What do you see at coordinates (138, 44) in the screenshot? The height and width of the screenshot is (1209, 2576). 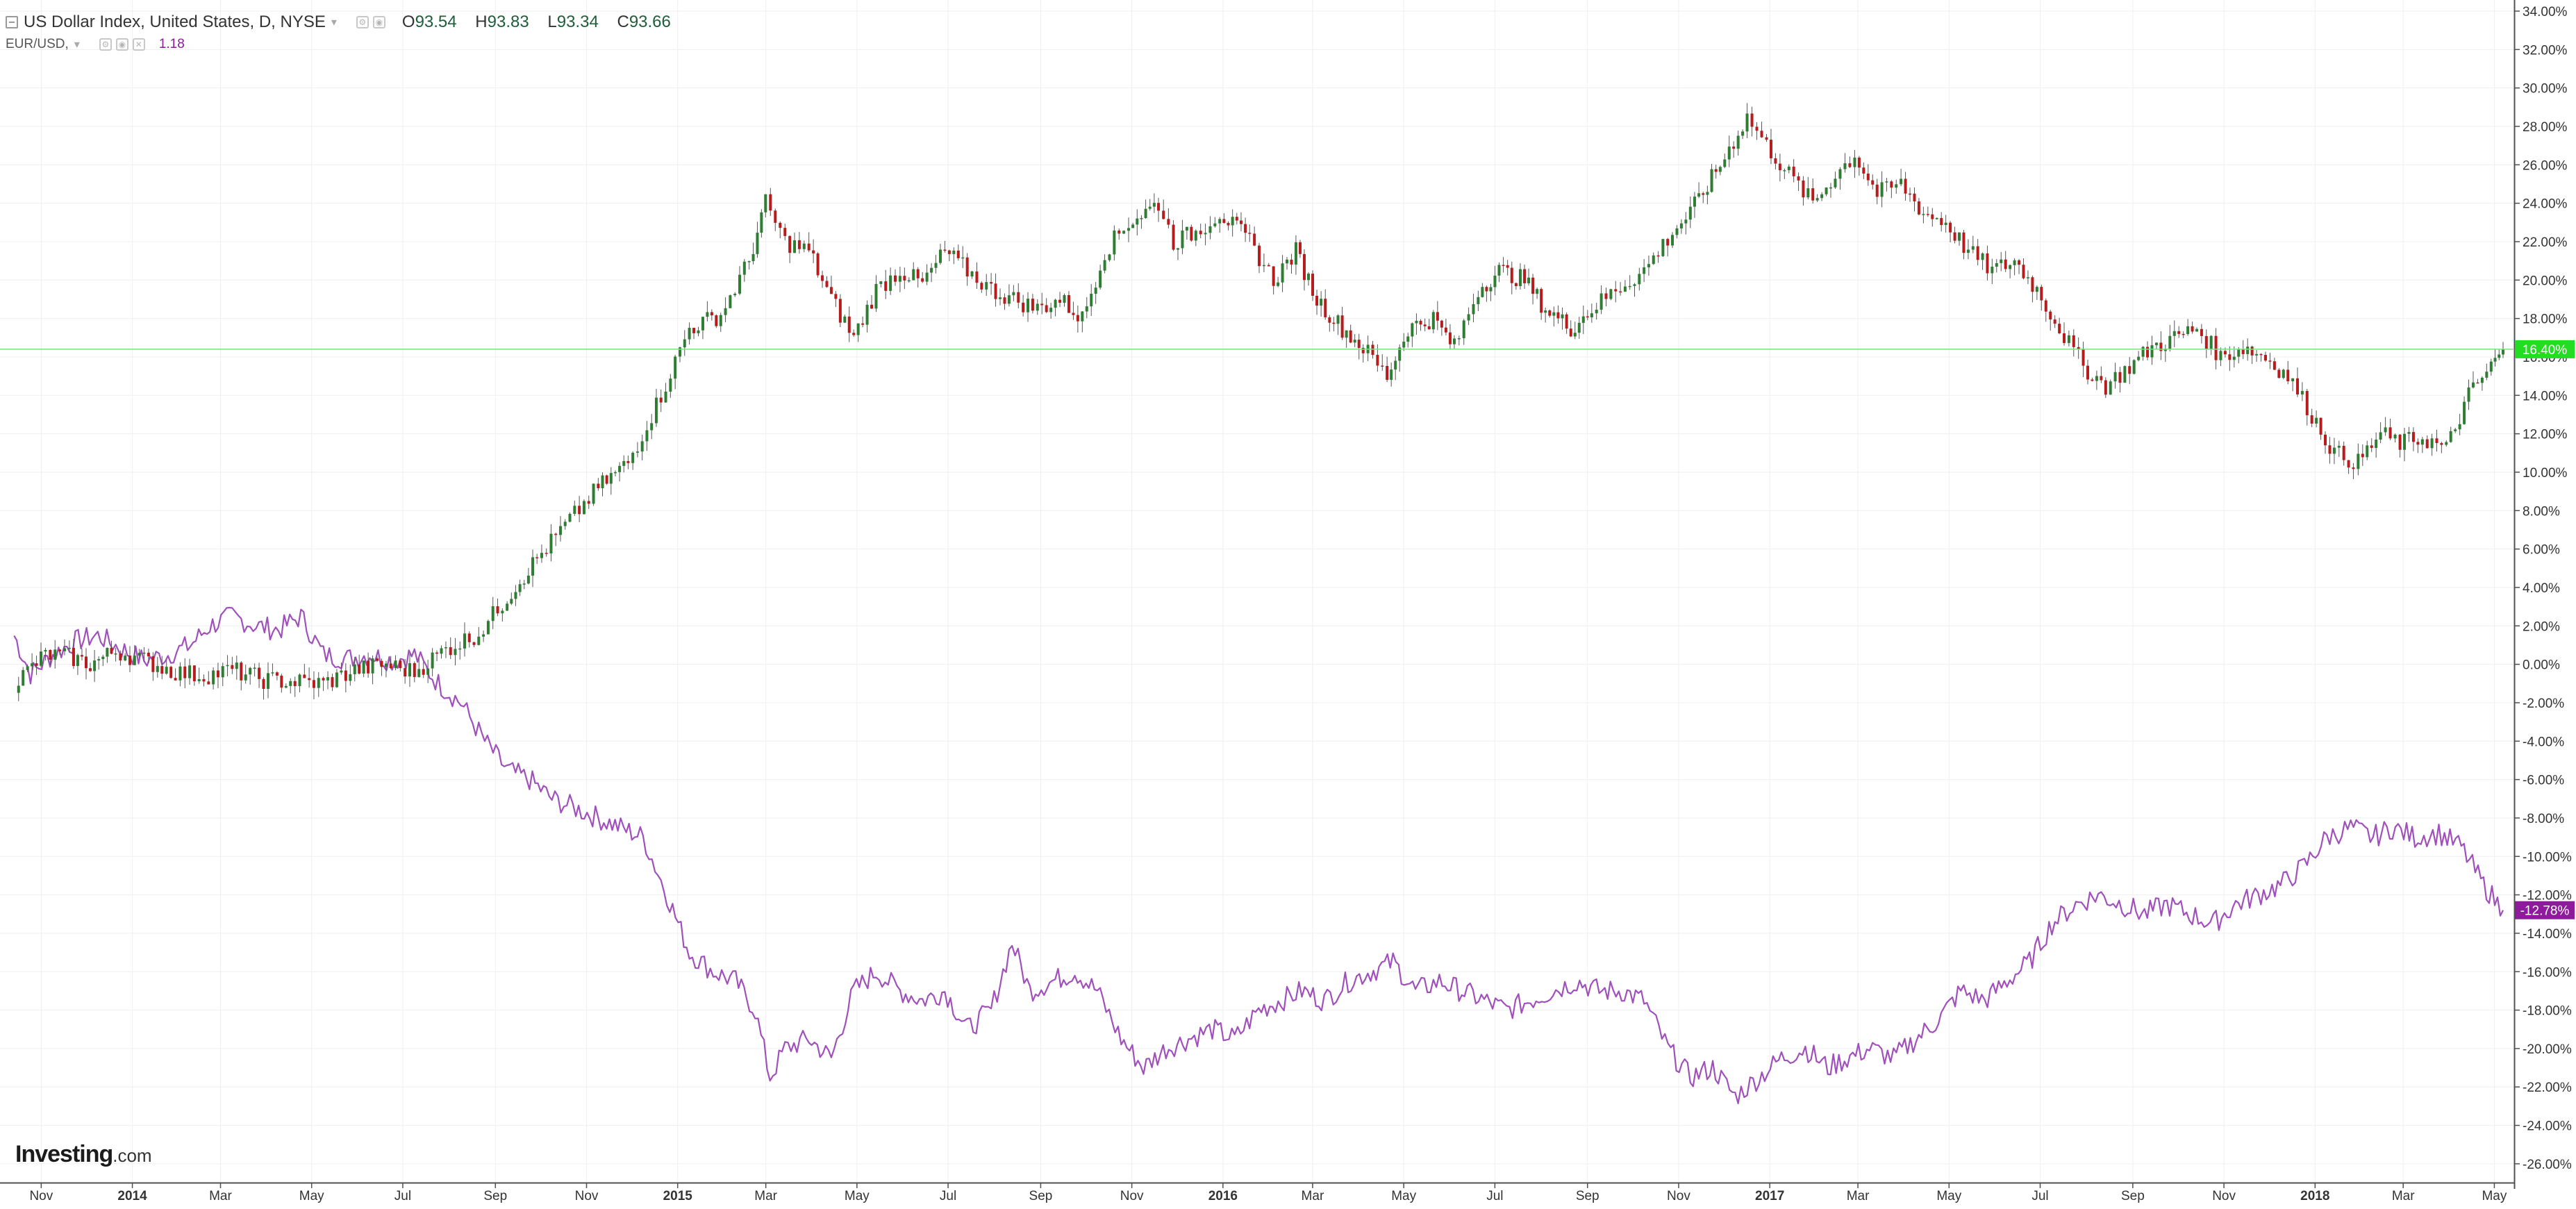 I see `close-icon: ✕` at bounding box center [138, 44].